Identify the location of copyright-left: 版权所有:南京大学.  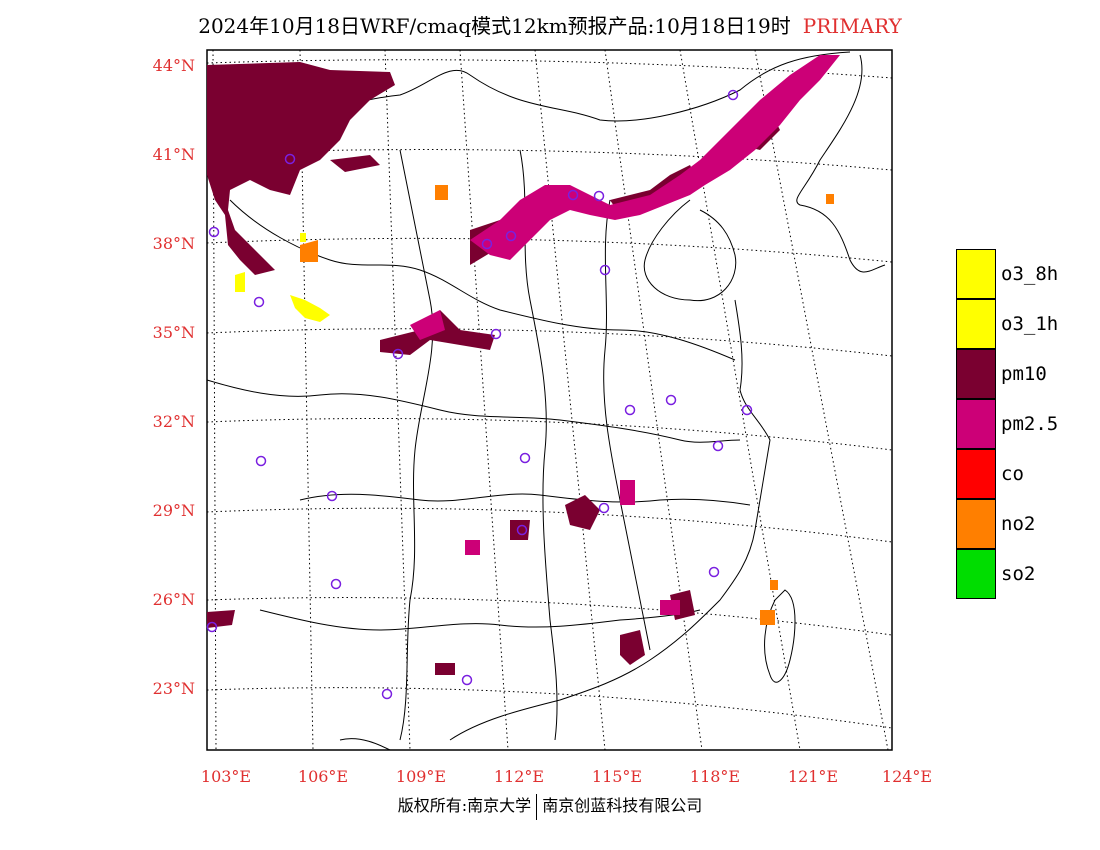
(464, 805).